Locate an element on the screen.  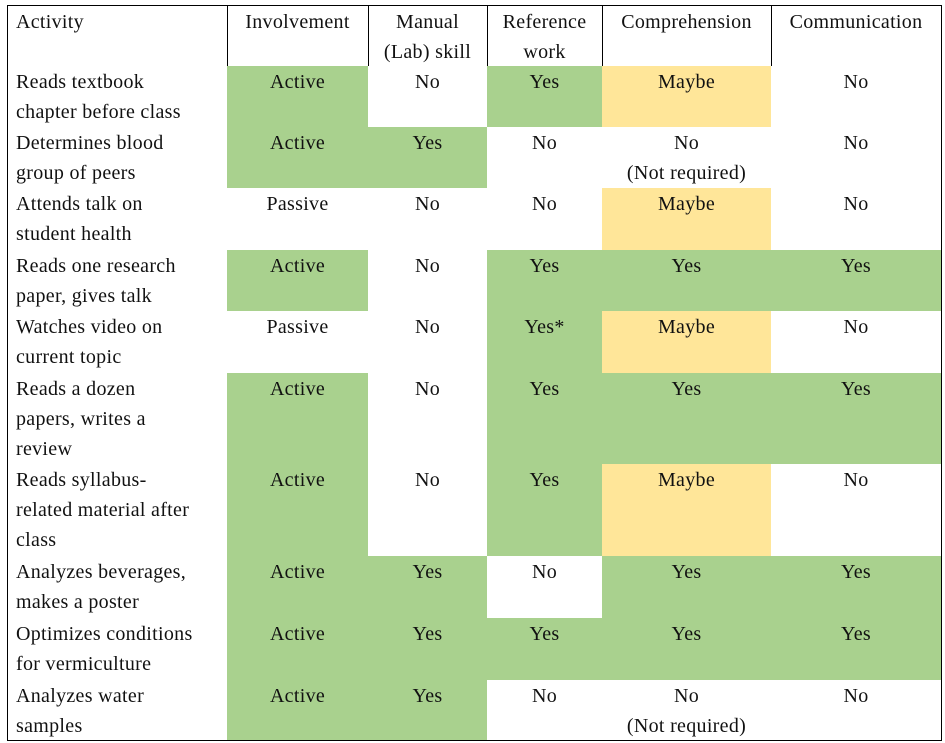
activity-cell: Watches video on current topic is located at coordinates (117, 342).